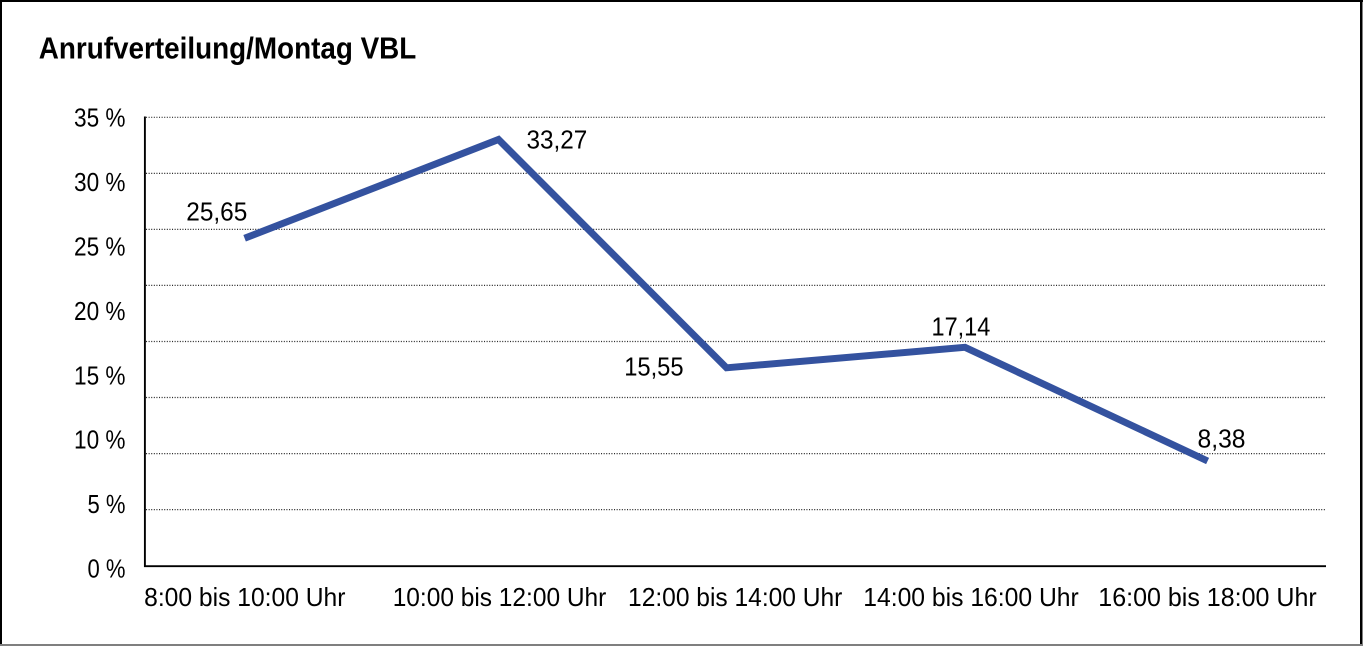 The height and width of the screenshot is (646, 1363). What do you see at coordinates (100, 182) in the screenshot?
I see `svg-text: 30 %` at bounding box center [100, 182].